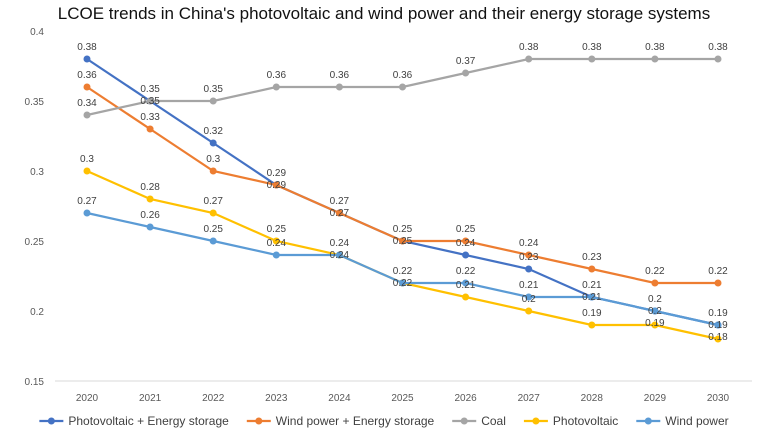 The height and width of the screenshot is (432, 768). I want to click on x-tick-label: 2024, so click(339, 398).